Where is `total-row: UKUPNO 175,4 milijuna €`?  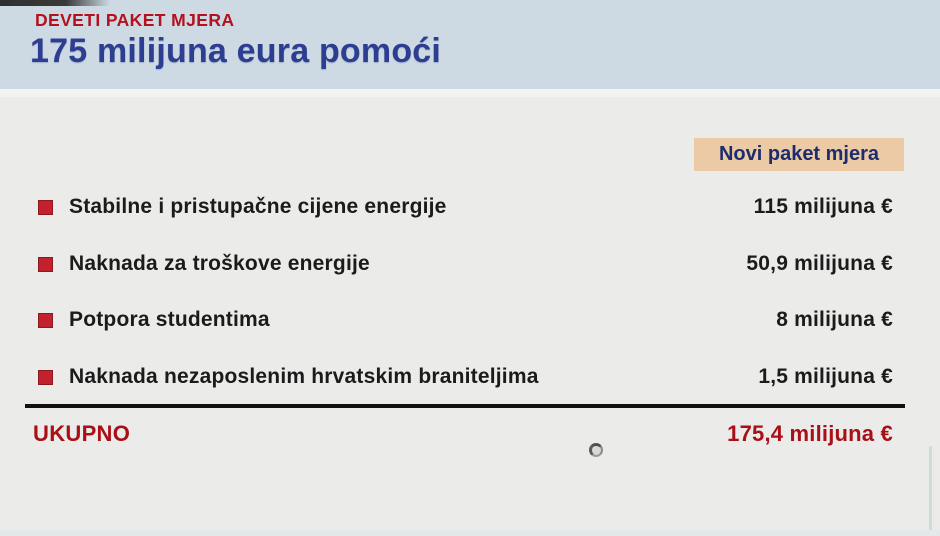 total-row: UKUPNO 175,4 milijuna € is located at coordinates (465, 434).